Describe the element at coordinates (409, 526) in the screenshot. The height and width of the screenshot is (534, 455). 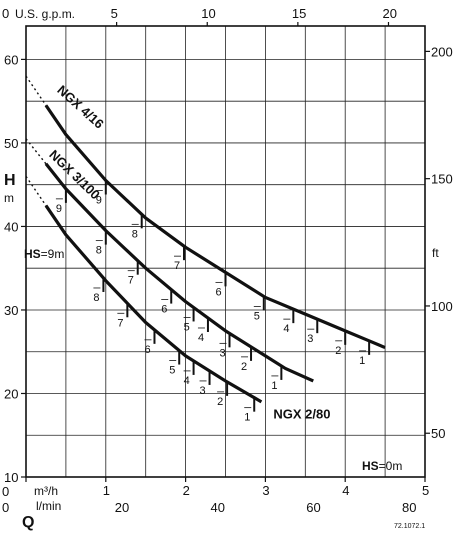
I see `chart-code: 72.1072.1` at that location.